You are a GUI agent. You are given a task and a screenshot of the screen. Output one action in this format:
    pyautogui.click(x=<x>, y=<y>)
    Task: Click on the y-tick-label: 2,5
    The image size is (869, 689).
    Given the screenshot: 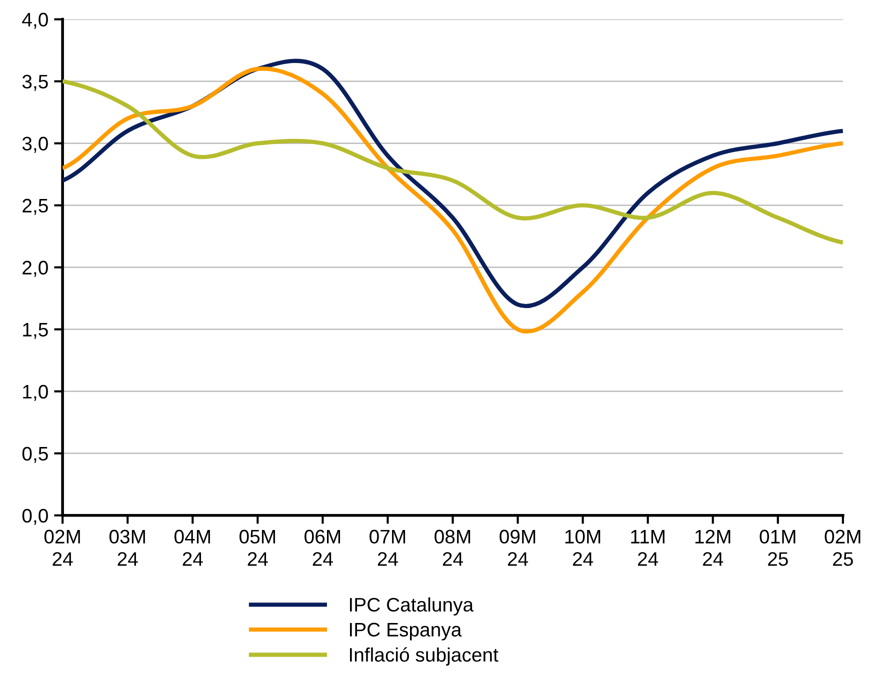 What is the action you would take?
    pyautogui.click(x=35, y=206)
    